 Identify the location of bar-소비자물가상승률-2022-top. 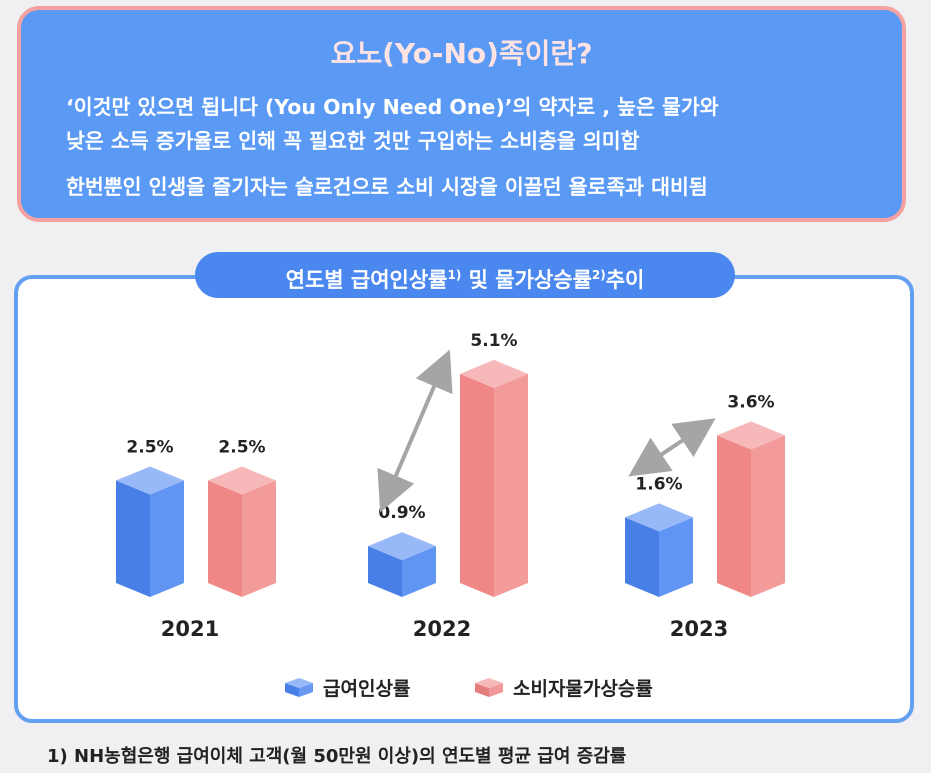
(494, 373).